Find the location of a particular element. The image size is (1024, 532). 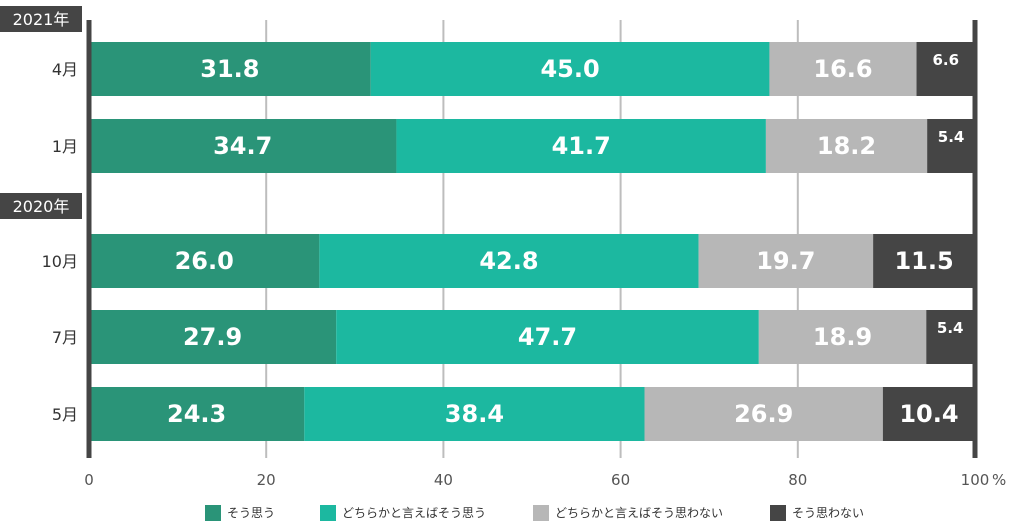

data-label: 26.0 is located at coordinates (204, 261).